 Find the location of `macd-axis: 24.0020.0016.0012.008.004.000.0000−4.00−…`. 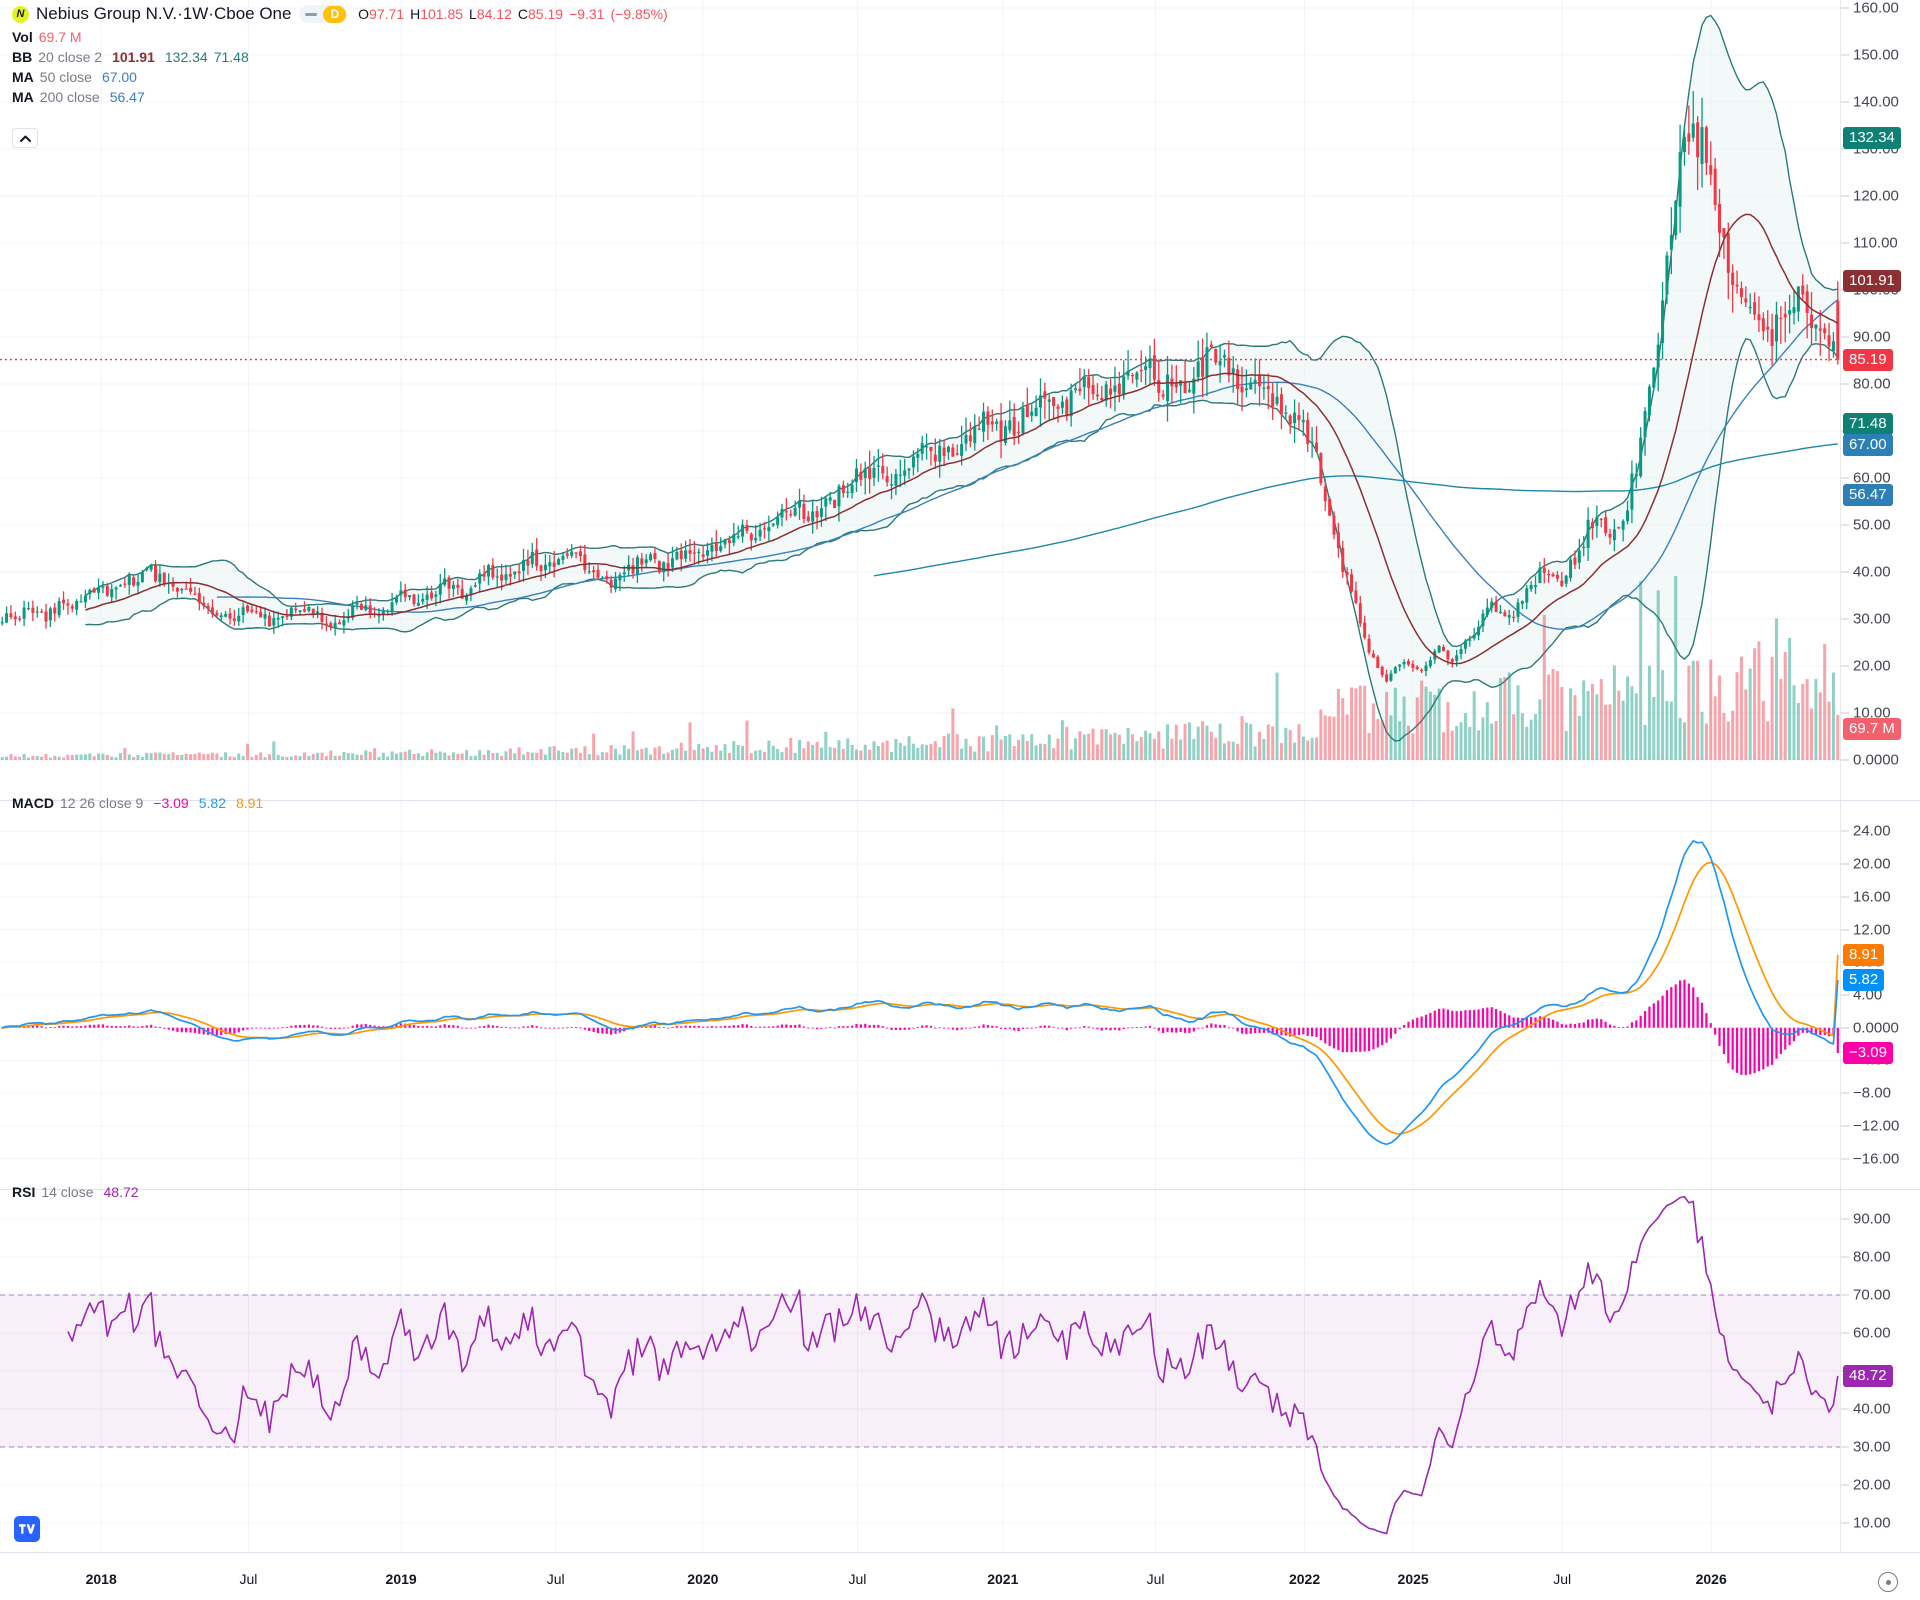

macd-axis: 24.0020.0016.0012.008.004.000.0000−4.00−… is located at coordinates (1880, 995).